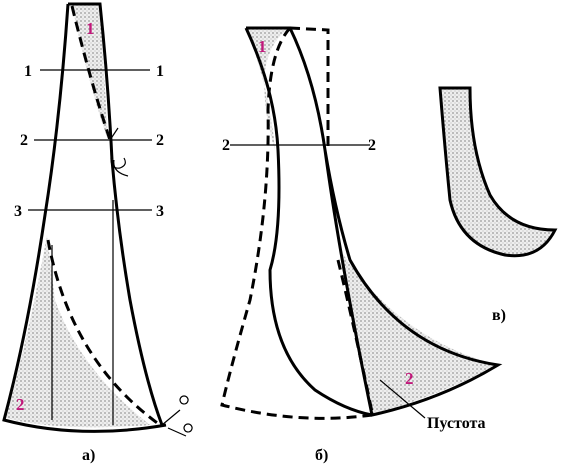  Describe the element at coordinates (498, 205) in the screenshot. I see `panel-c: в)` at that location.